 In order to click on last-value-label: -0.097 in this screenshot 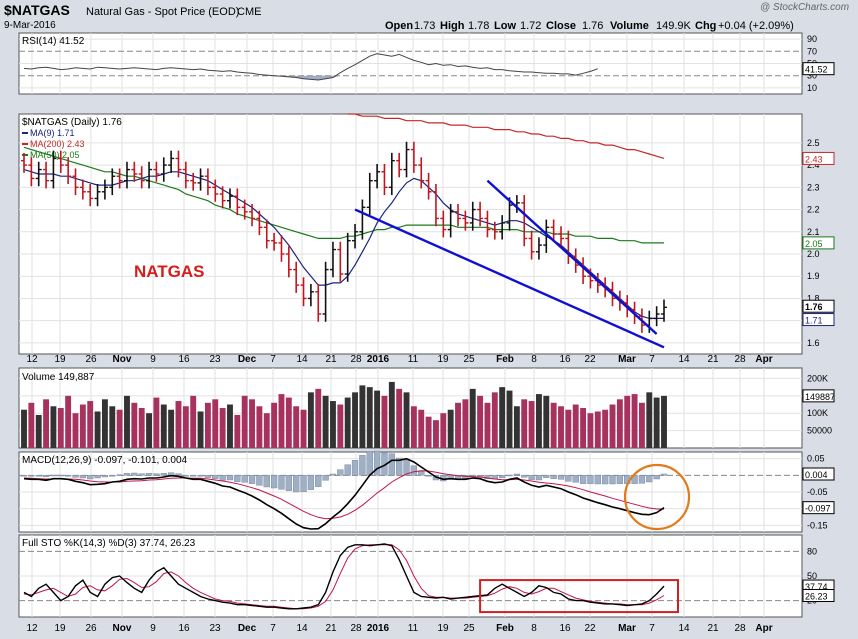, I will do `click(818, 509)`.